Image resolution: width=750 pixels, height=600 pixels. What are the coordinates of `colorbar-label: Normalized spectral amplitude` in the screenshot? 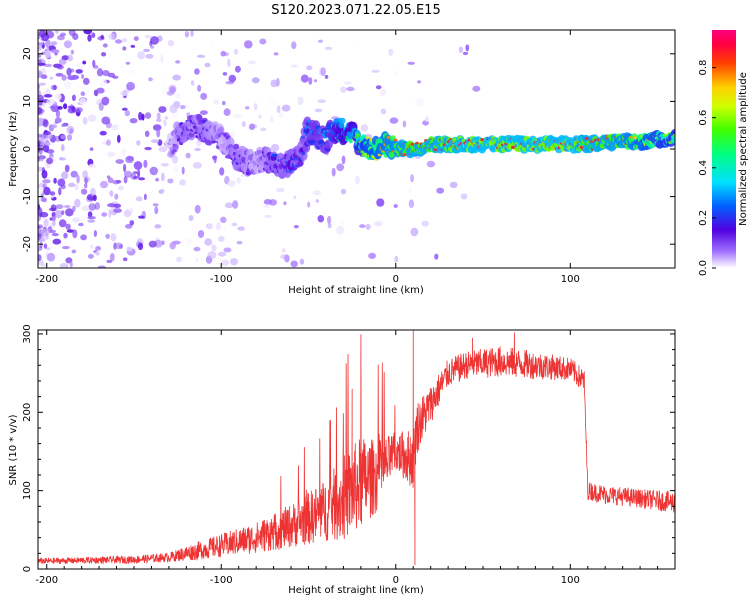 It's located at (743, 149).